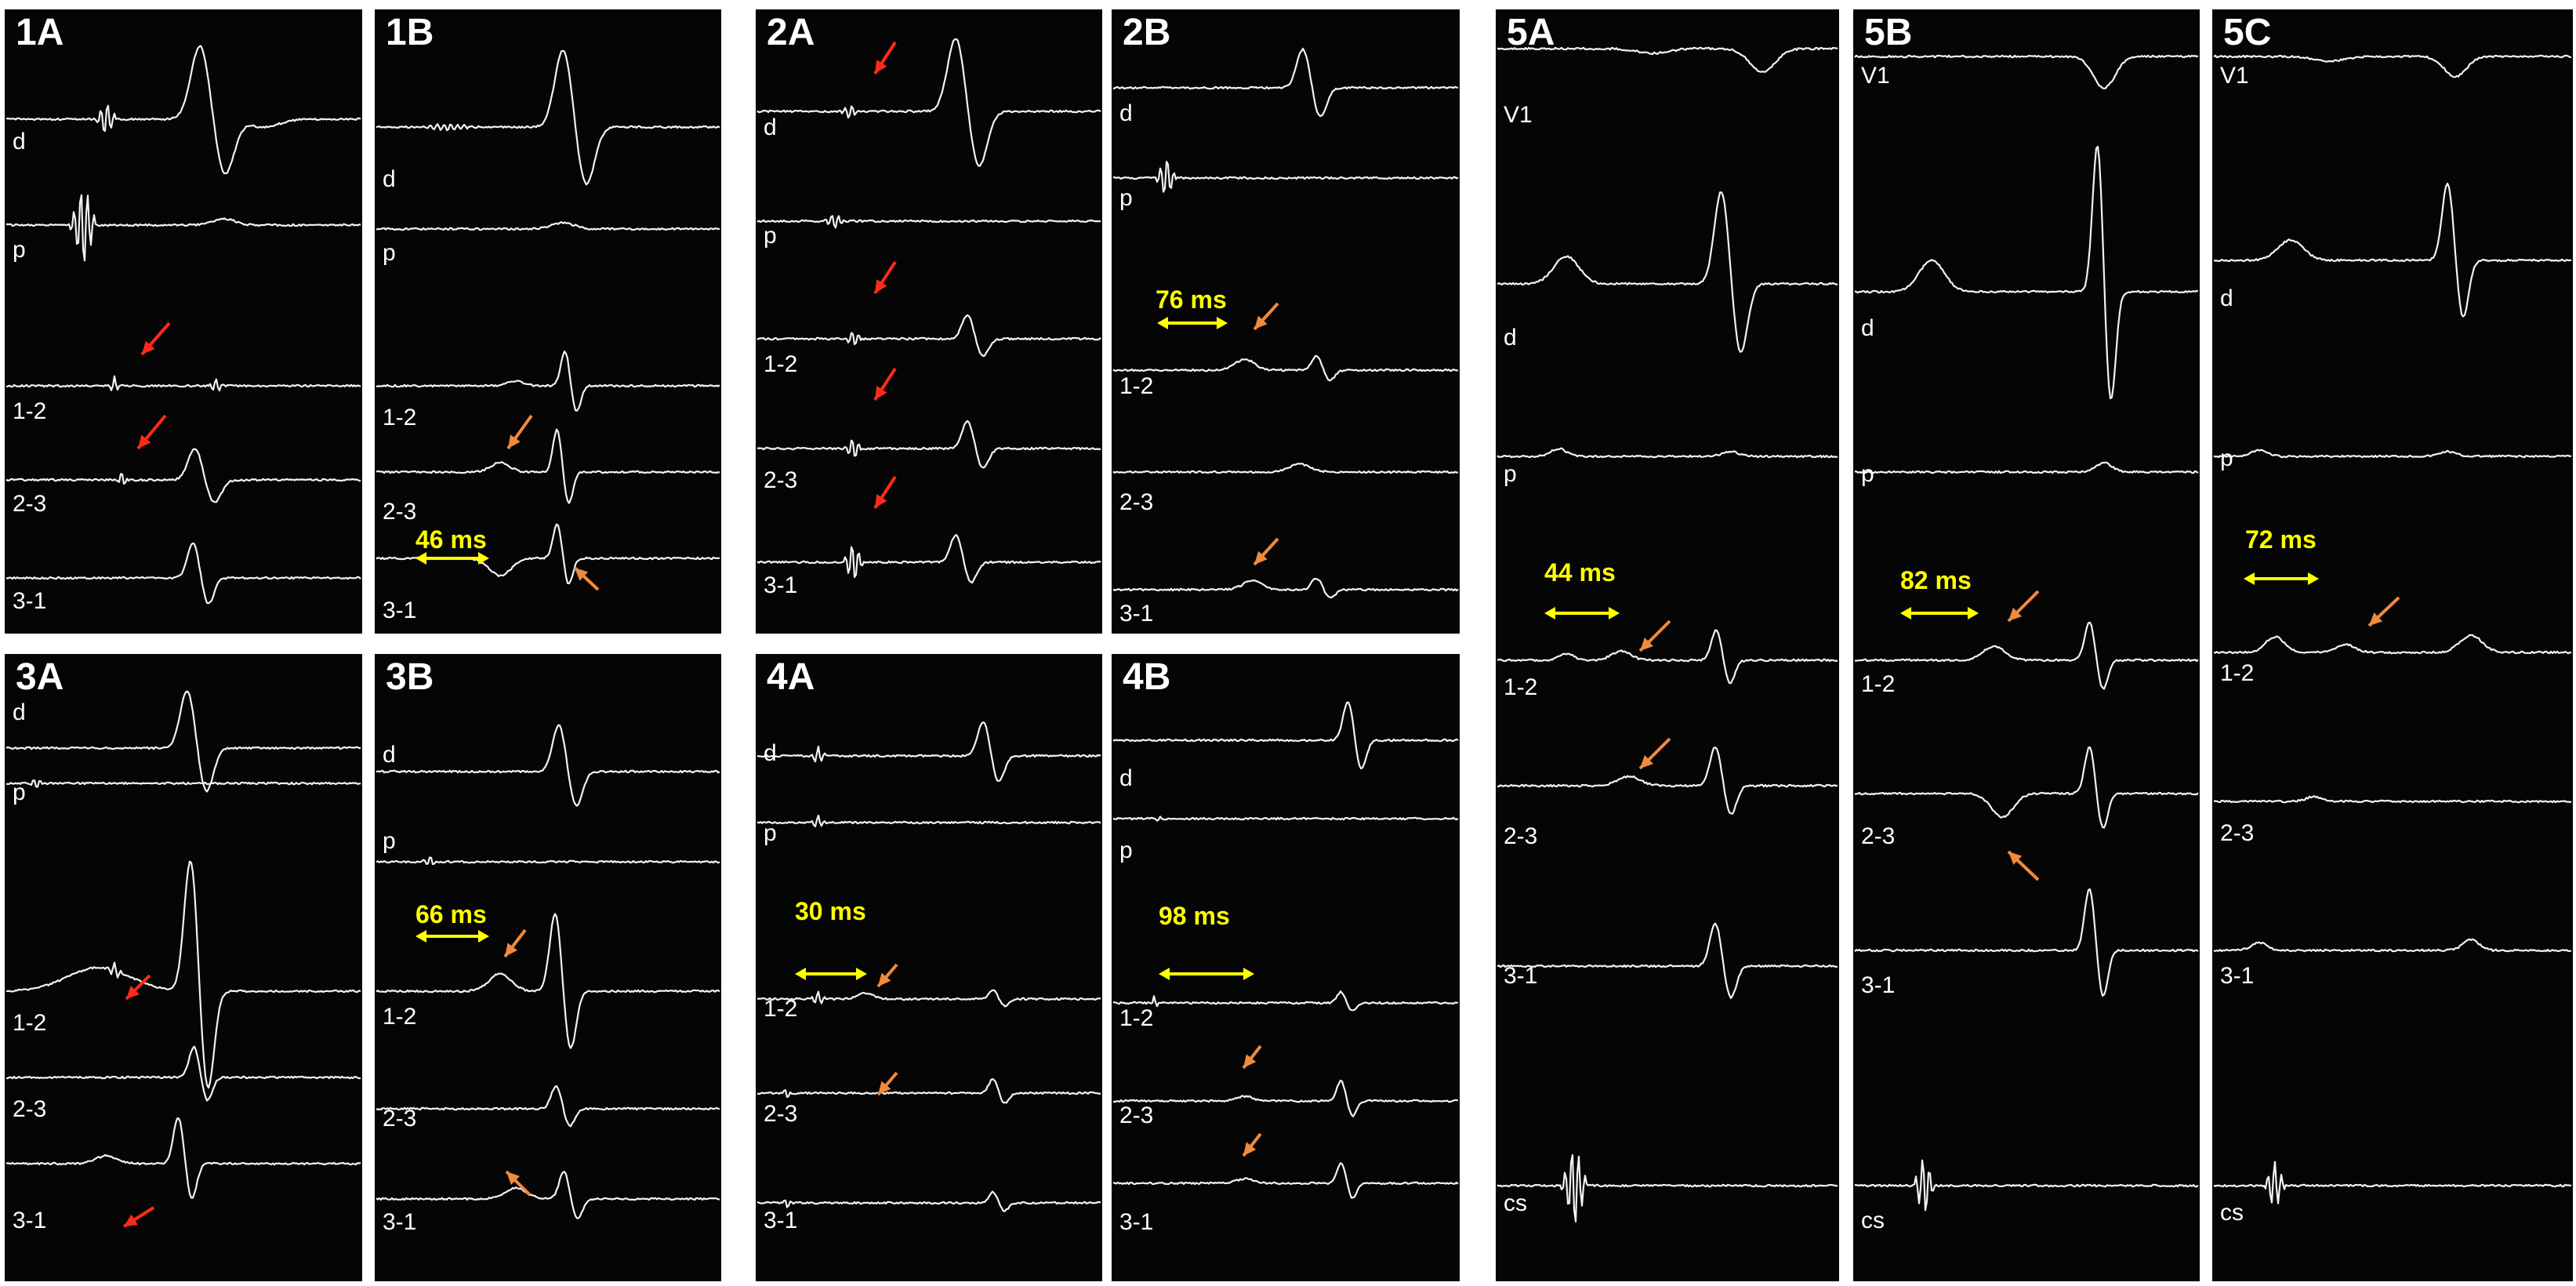 The image size is (2576, 1286). Describe the element at coordinates (1580, 573) in the screenshot. I see `latency-label: 44 ms` at that location.